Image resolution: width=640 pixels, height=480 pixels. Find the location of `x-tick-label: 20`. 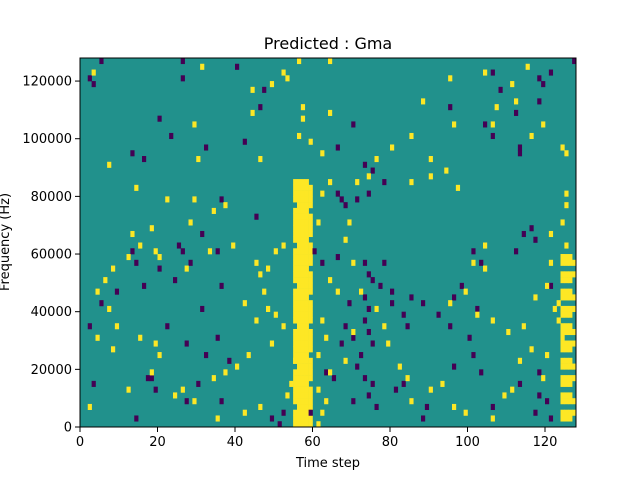

x-tick-label: 20 is located at coordinates (157, 442).